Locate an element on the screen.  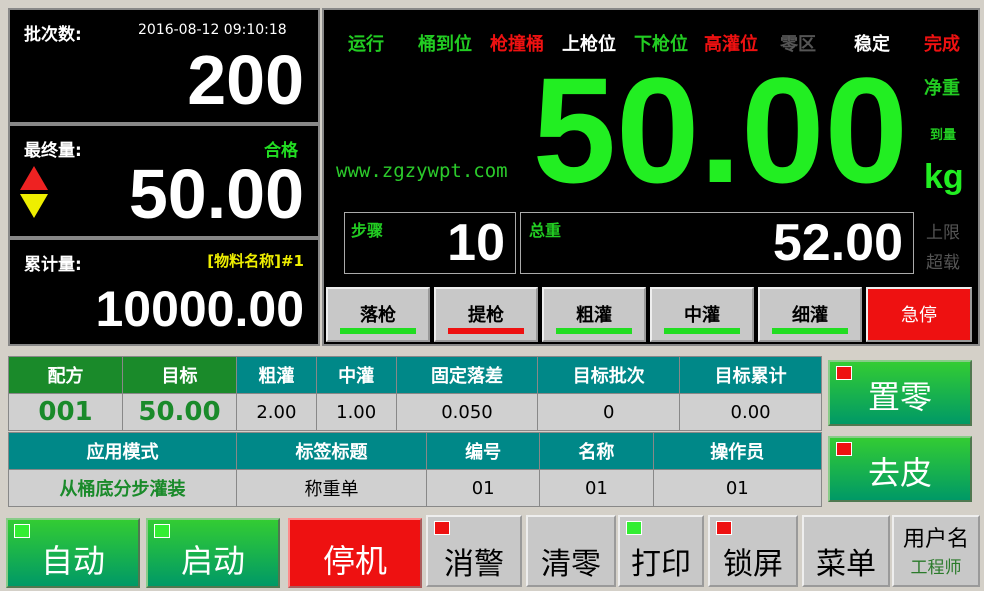
batch-panel: 批次数: 2016-08-12 09:10:18 200 is located at coordinates (164, 66).